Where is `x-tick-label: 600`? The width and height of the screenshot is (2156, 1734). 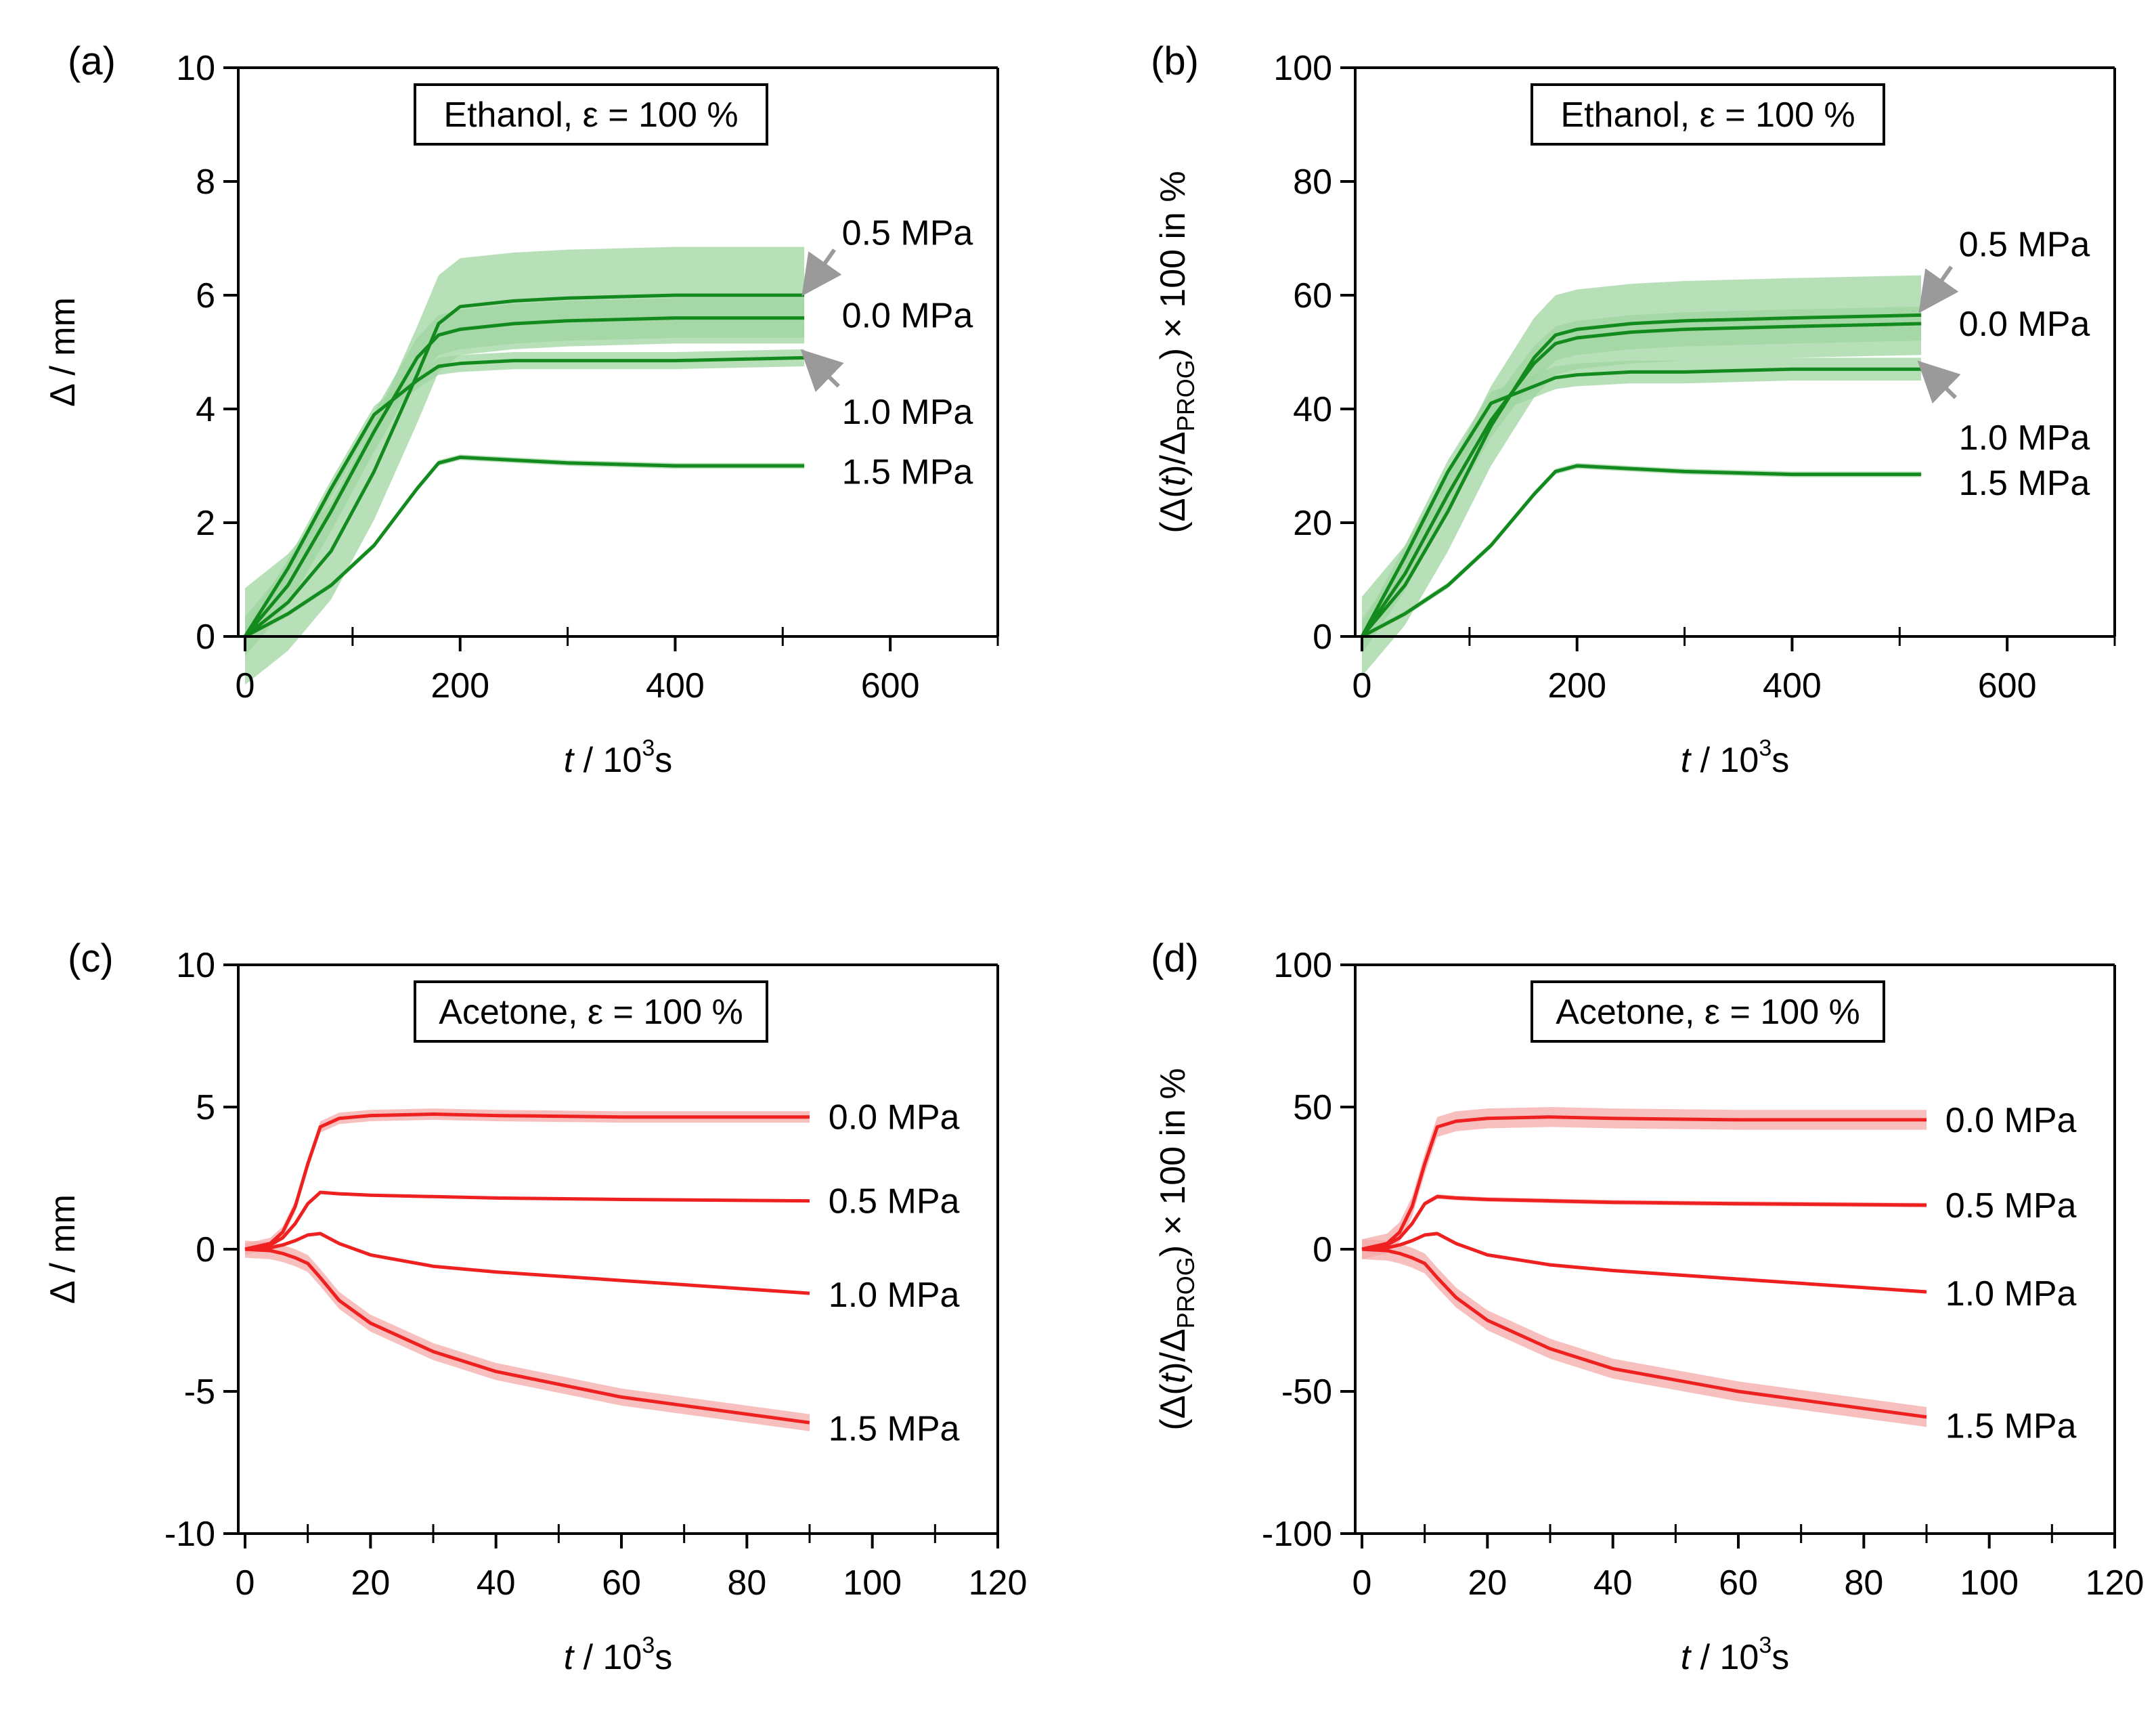
x-tick-label: 600 is located at coordinates (2007, 686).